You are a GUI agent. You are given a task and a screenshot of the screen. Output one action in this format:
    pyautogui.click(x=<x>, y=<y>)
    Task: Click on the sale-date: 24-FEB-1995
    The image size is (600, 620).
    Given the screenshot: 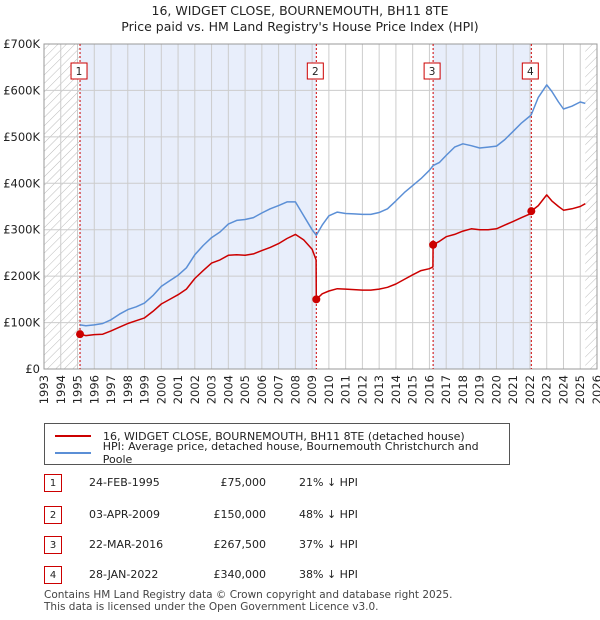 What is the action you would take?
    pyautogui.click(x=124, y=482)
    